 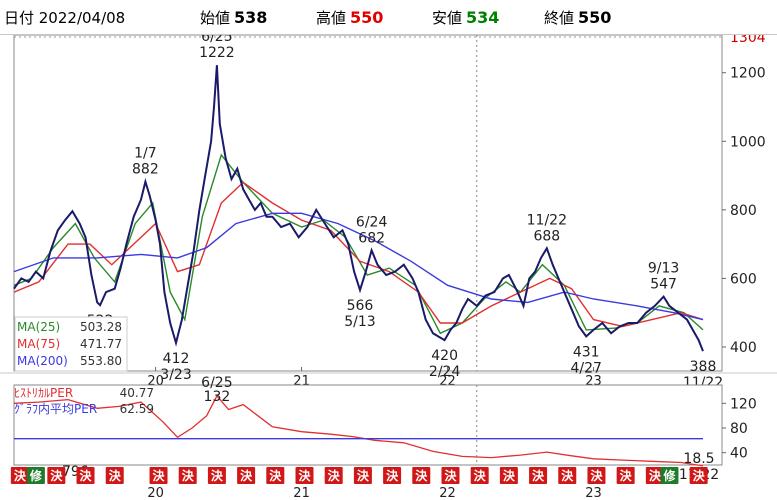 I want to click on ma-legend-name: MA(75), so click(x=38, y=344).